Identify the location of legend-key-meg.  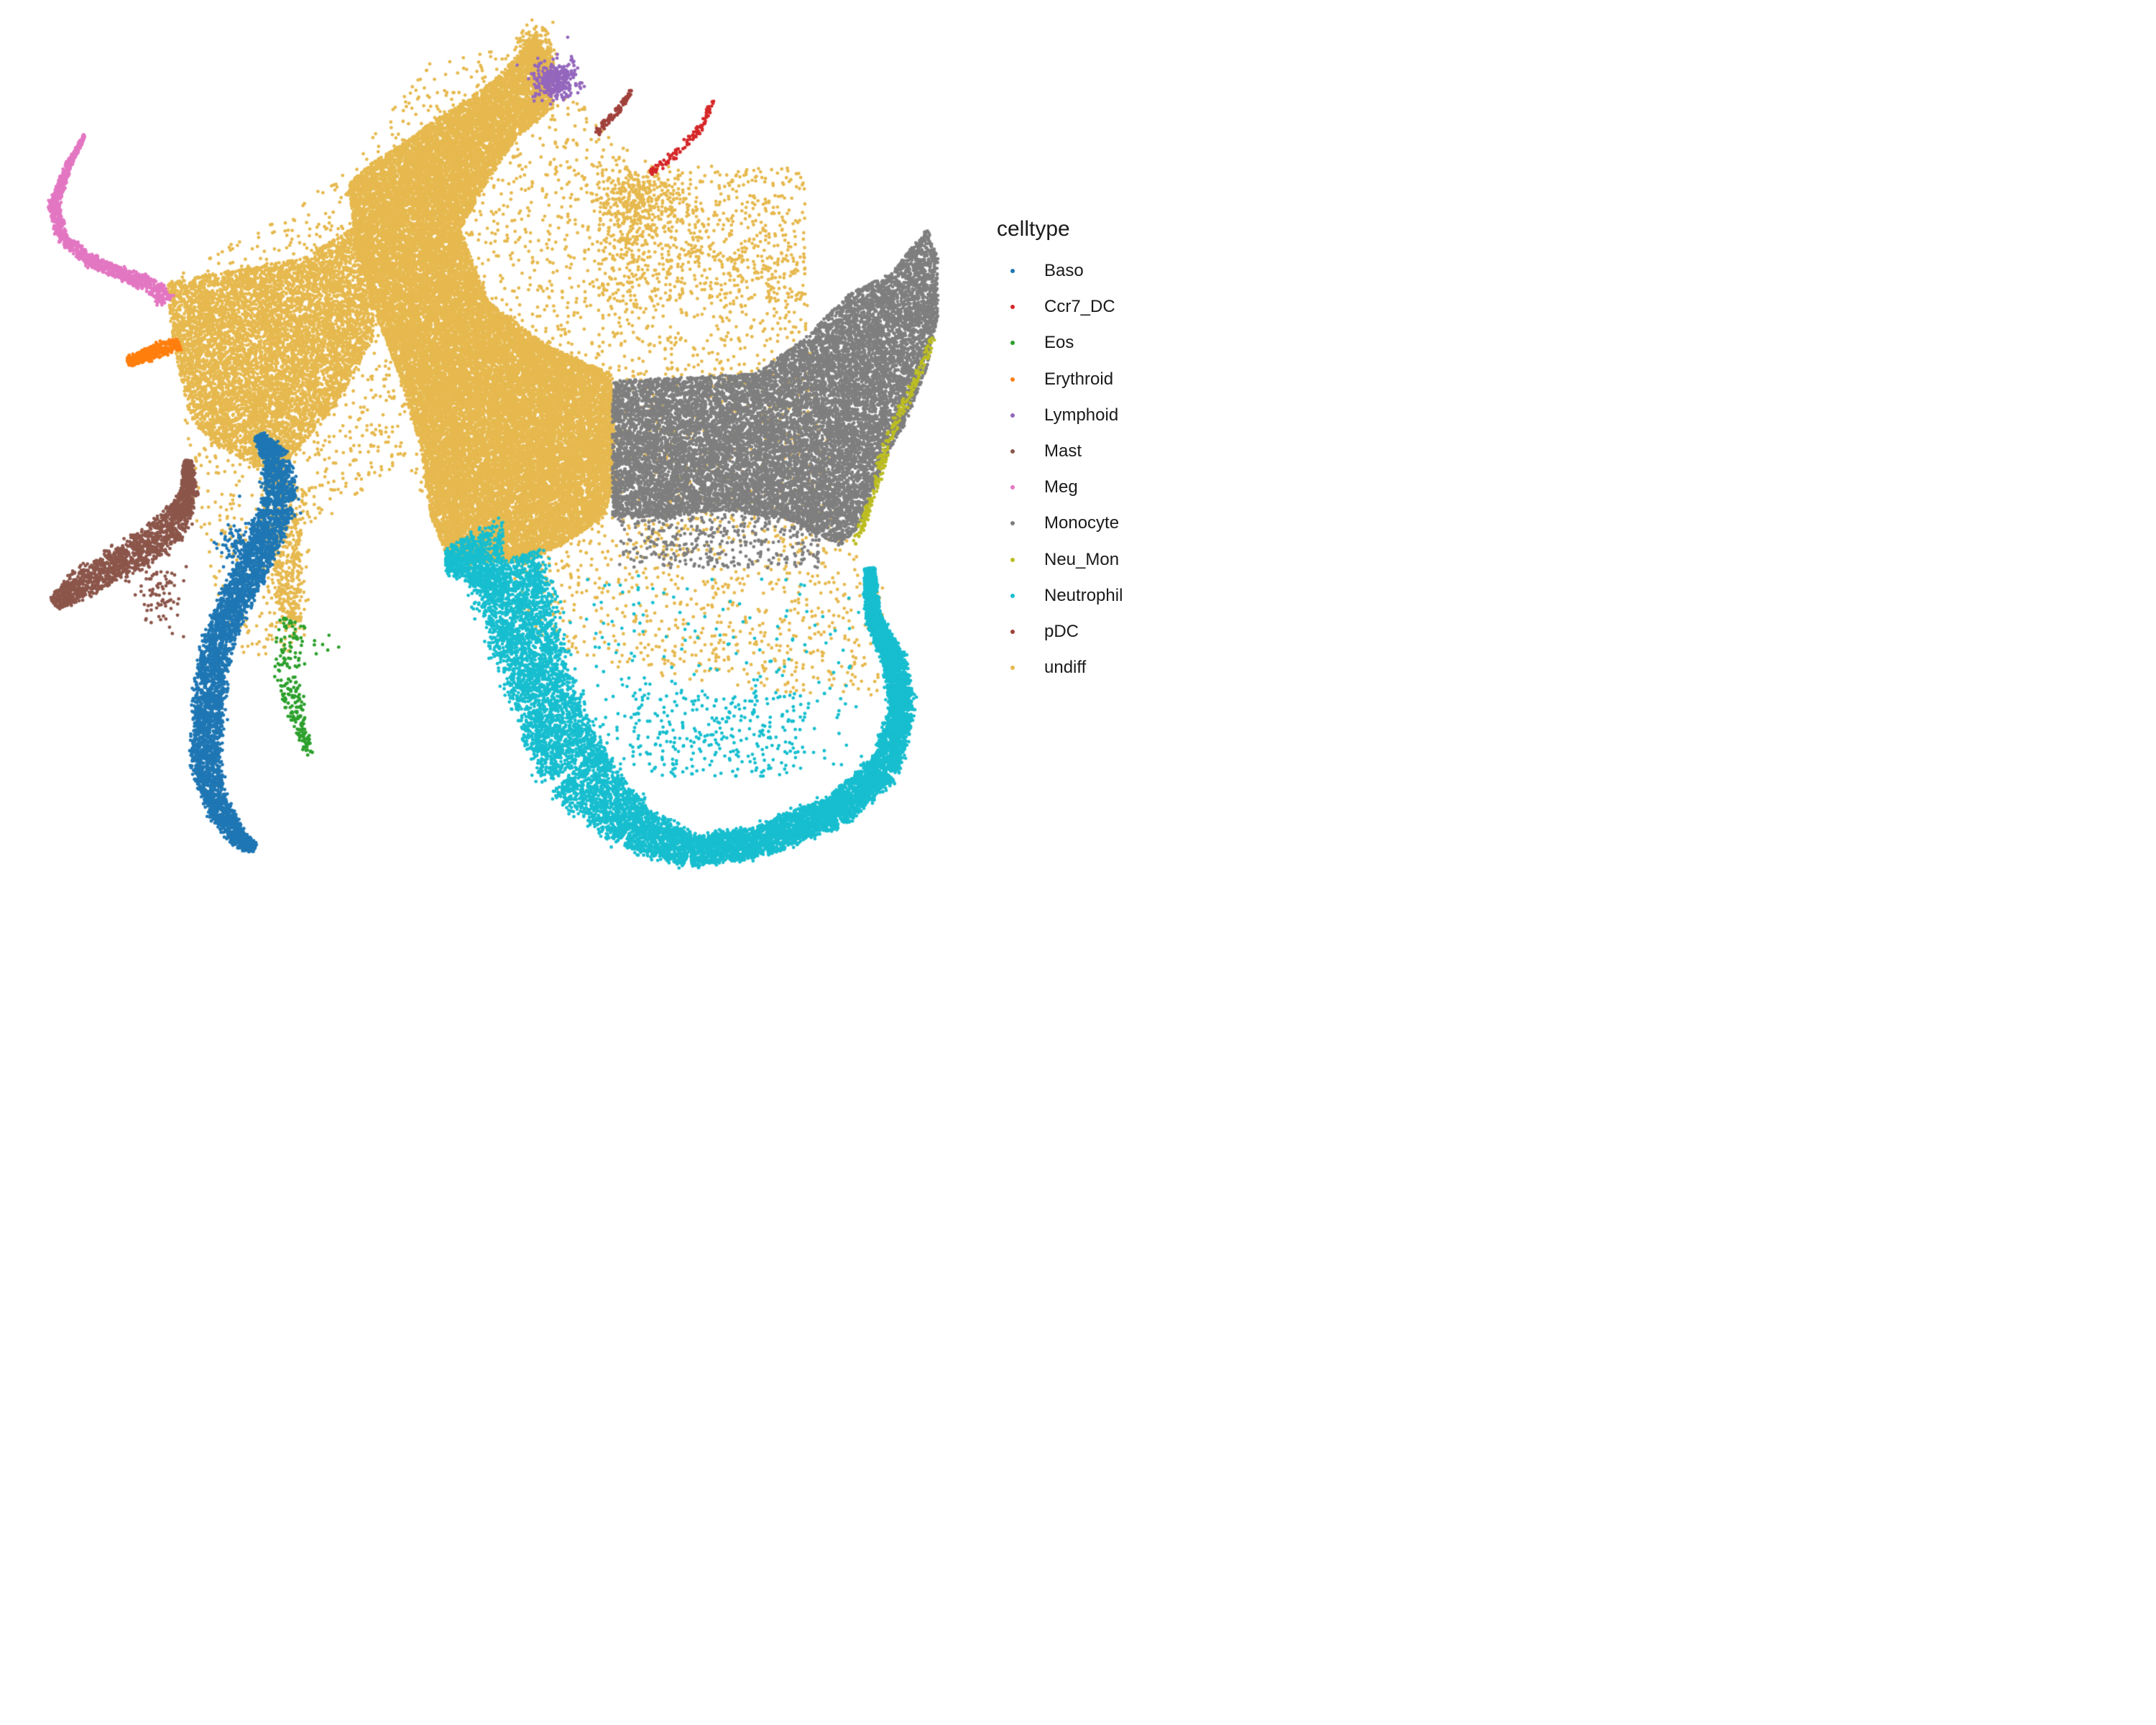
(1013, 487).